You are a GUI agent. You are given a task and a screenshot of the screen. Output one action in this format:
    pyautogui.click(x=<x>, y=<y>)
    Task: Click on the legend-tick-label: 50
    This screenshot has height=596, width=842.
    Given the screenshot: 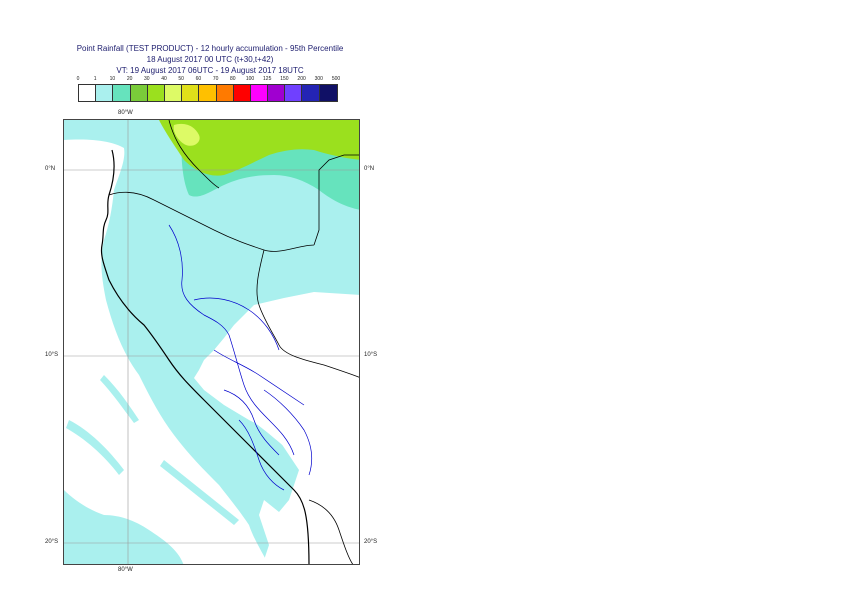 What is the action you would take?
    pyautogui.click(x=181, y=79)
    